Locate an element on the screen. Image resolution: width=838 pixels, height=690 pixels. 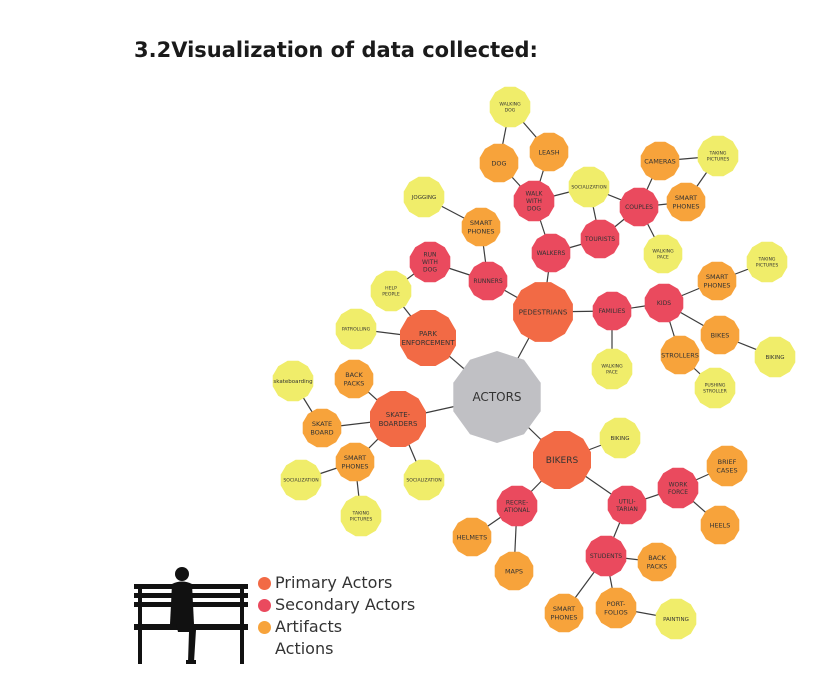
node-families: FAMILIES is located at coordinates (612, 311).